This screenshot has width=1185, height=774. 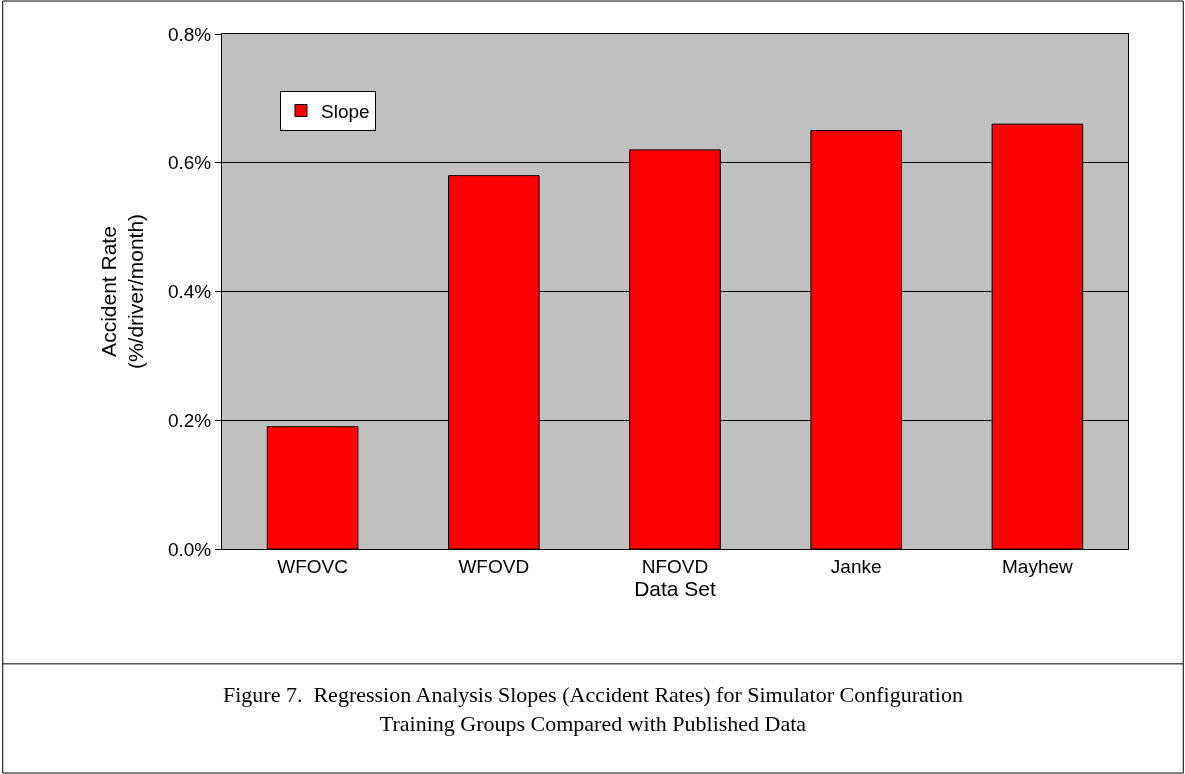 I want to click on x-tick-label: NFOVD, so click(x=675, y=566).